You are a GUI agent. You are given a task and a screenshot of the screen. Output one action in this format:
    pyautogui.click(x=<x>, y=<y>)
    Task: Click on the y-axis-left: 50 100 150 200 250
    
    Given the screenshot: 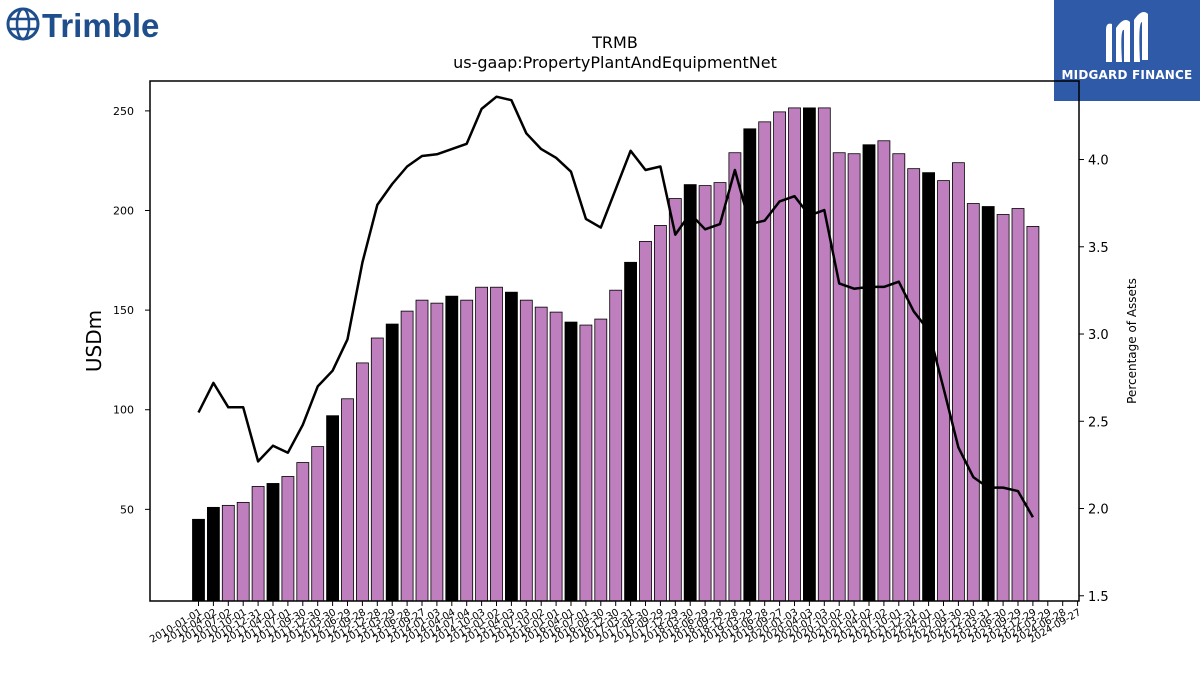 What is the action you would take?
    pyautogui.click(x=131, y=310)
    